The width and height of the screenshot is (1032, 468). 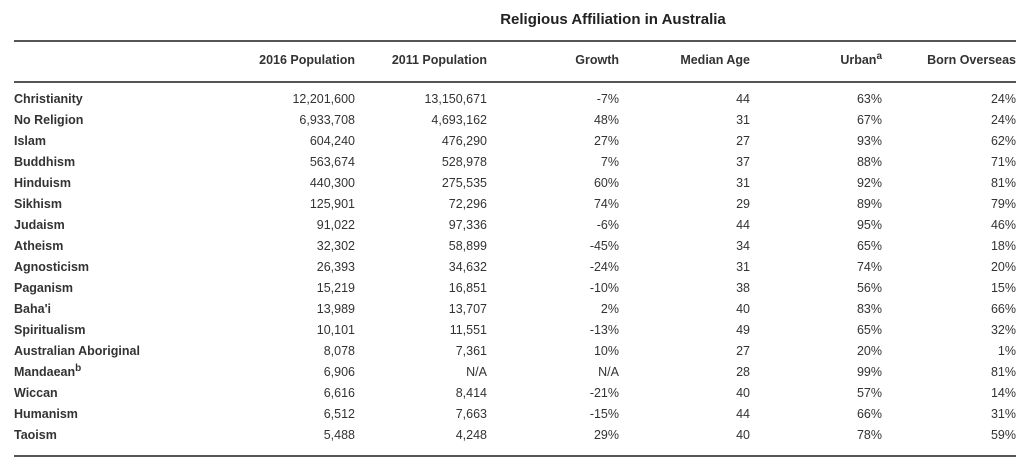 I want to click on table-cell: 12,201,600, so click(x=323, y=98).